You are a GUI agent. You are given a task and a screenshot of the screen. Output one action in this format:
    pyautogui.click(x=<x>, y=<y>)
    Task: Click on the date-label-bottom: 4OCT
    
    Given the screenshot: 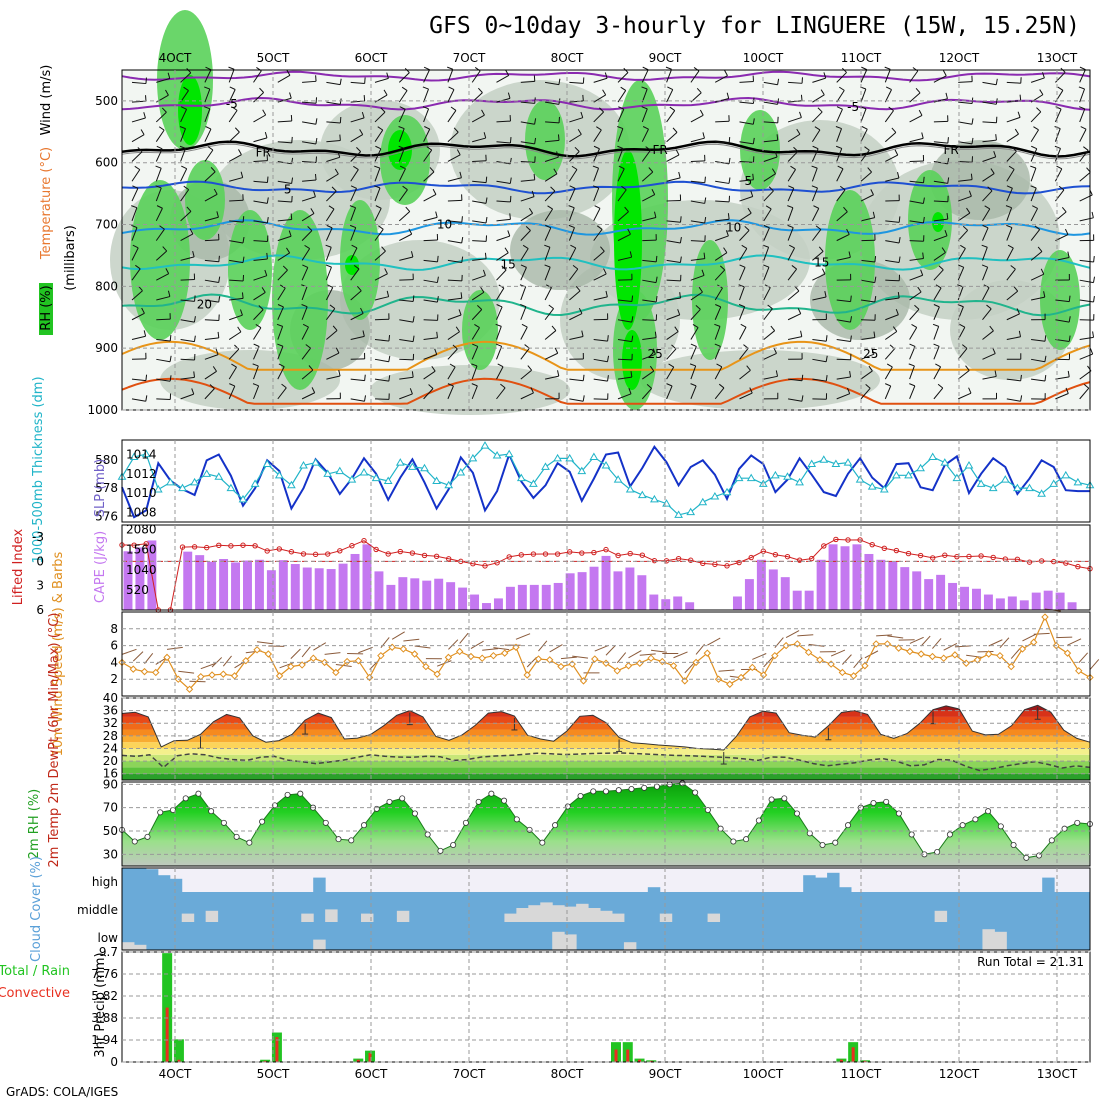 What is the action you would take?
    pyautogui.click(x=175, y=1074)
    